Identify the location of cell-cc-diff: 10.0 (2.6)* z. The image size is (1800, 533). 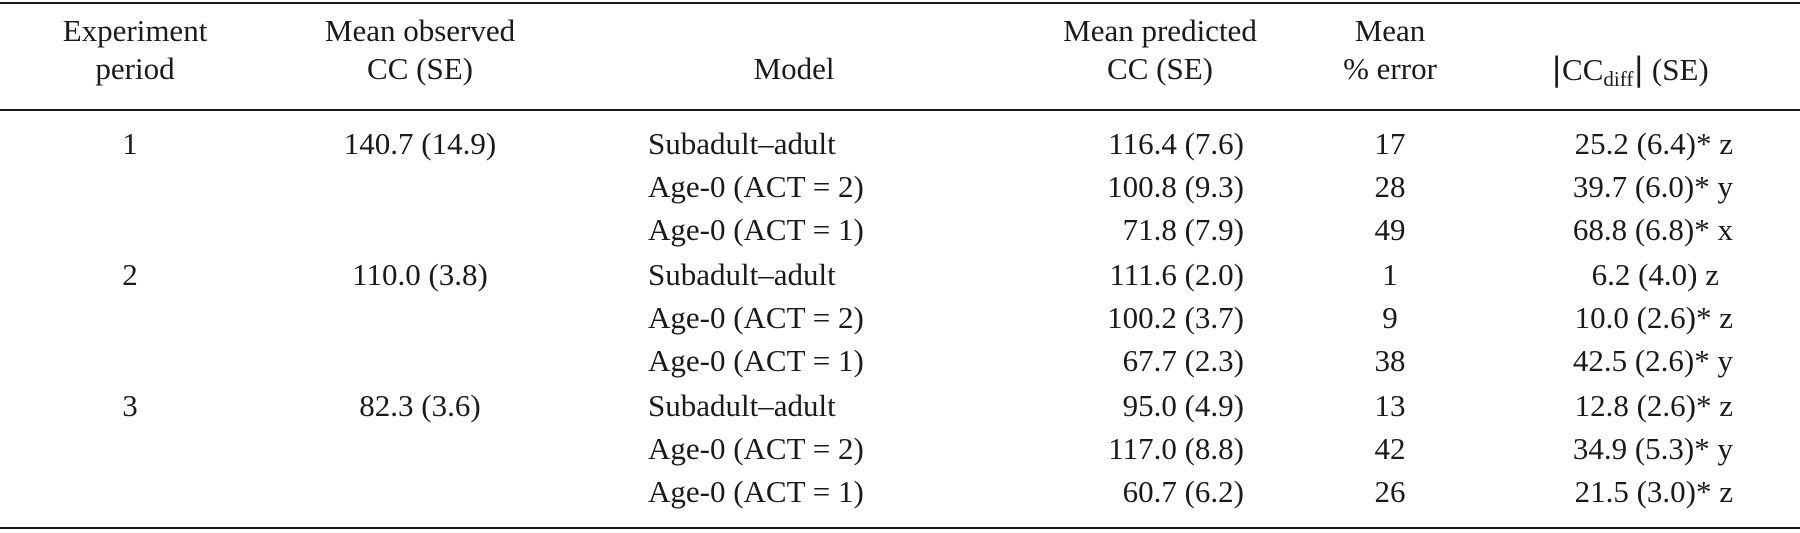
(1653, 317).